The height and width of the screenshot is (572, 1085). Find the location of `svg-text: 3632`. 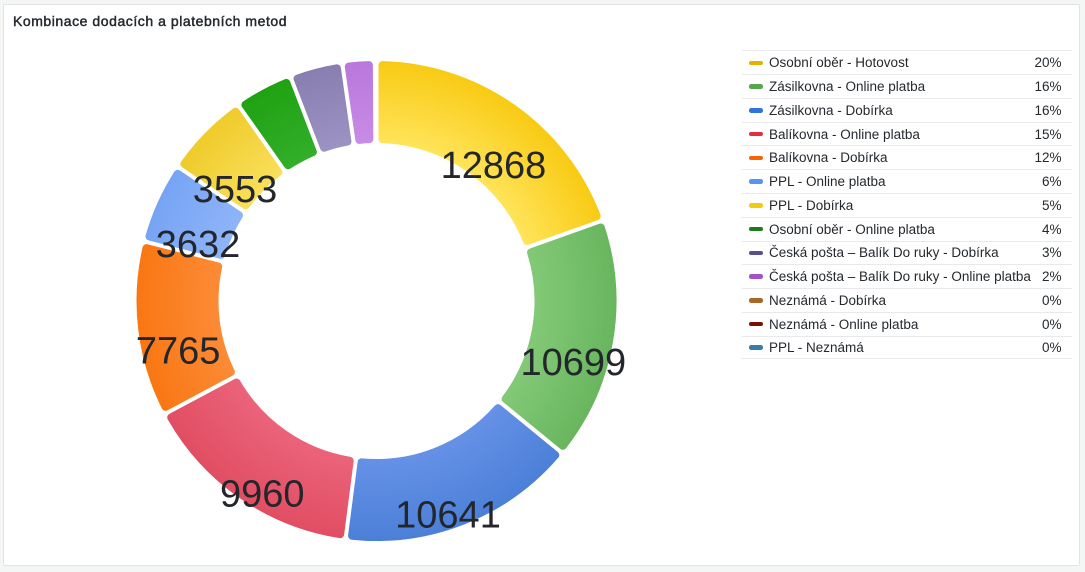

svg-text: 3632 is located at coordinates (198, 245).